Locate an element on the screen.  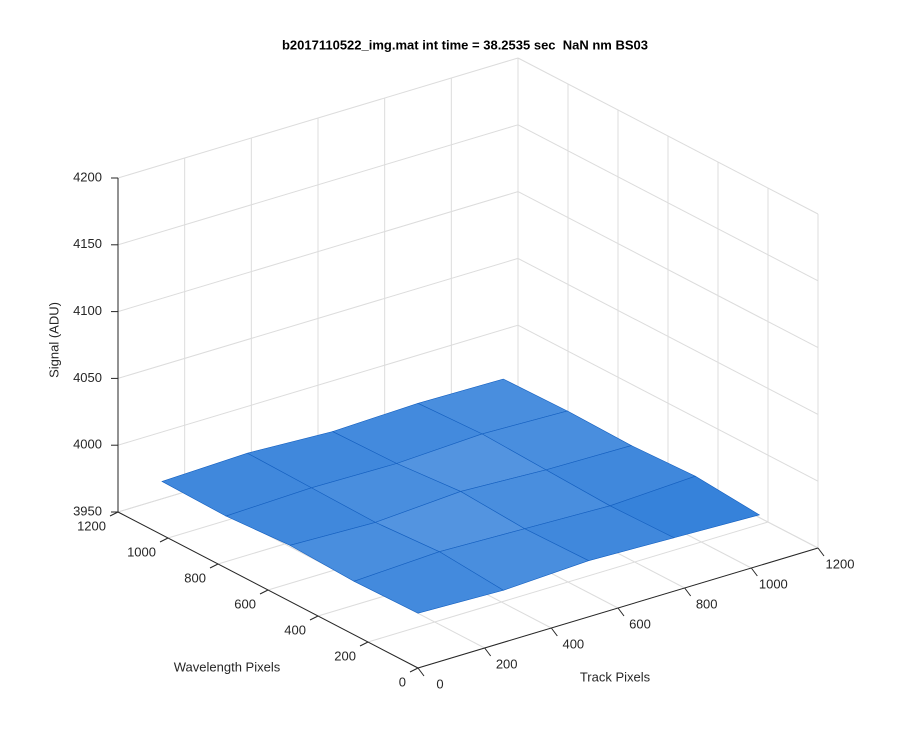
z-tick-label: 4000 is located at coordinates (87, 444).